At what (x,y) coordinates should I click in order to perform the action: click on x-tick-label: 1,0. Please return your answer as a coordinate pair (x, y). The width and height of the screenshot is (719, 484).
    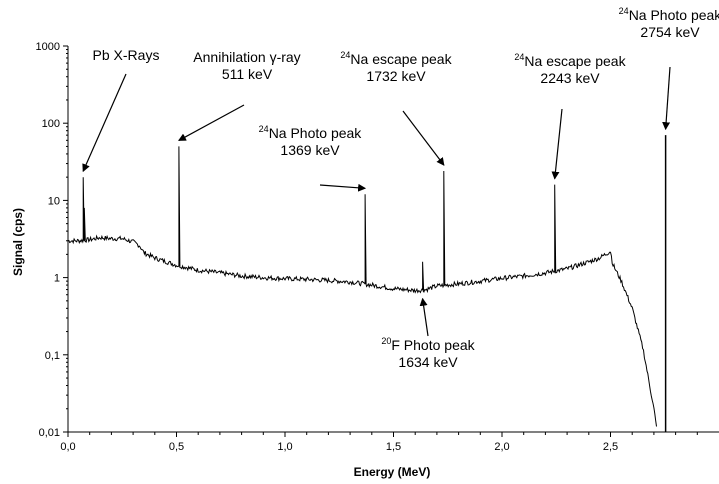
    Looking at the image, I should click on (284, 447).